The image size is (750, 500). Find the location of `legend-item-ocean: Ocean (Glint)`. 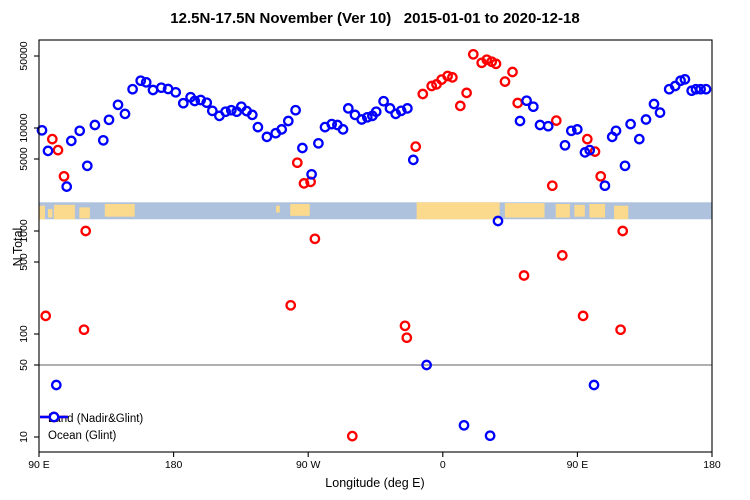

legend-item-ocean: Ocean (Glint) is located at coordinates (91, 427).